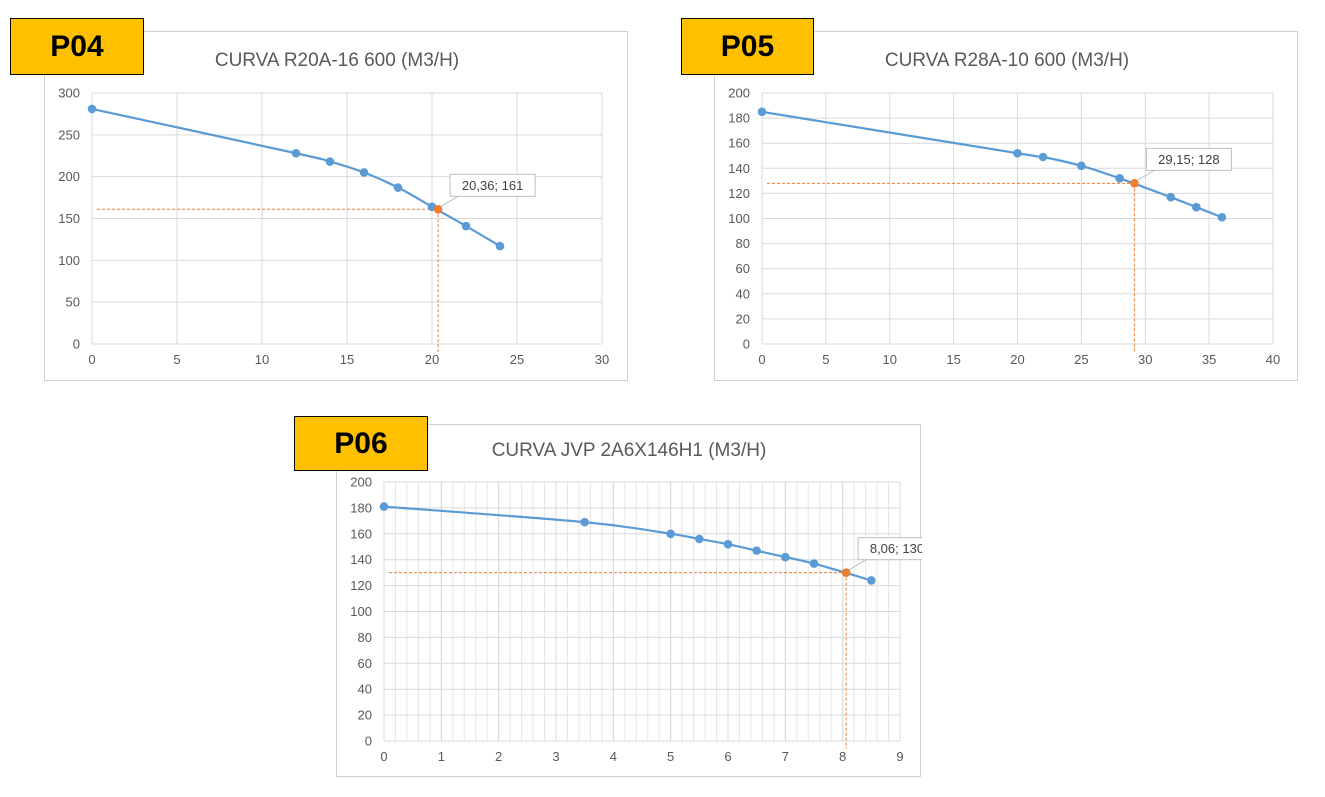 This screenshot has width=1325, height=797. I want to click on y-tick-label: 150, so click(69, 218).